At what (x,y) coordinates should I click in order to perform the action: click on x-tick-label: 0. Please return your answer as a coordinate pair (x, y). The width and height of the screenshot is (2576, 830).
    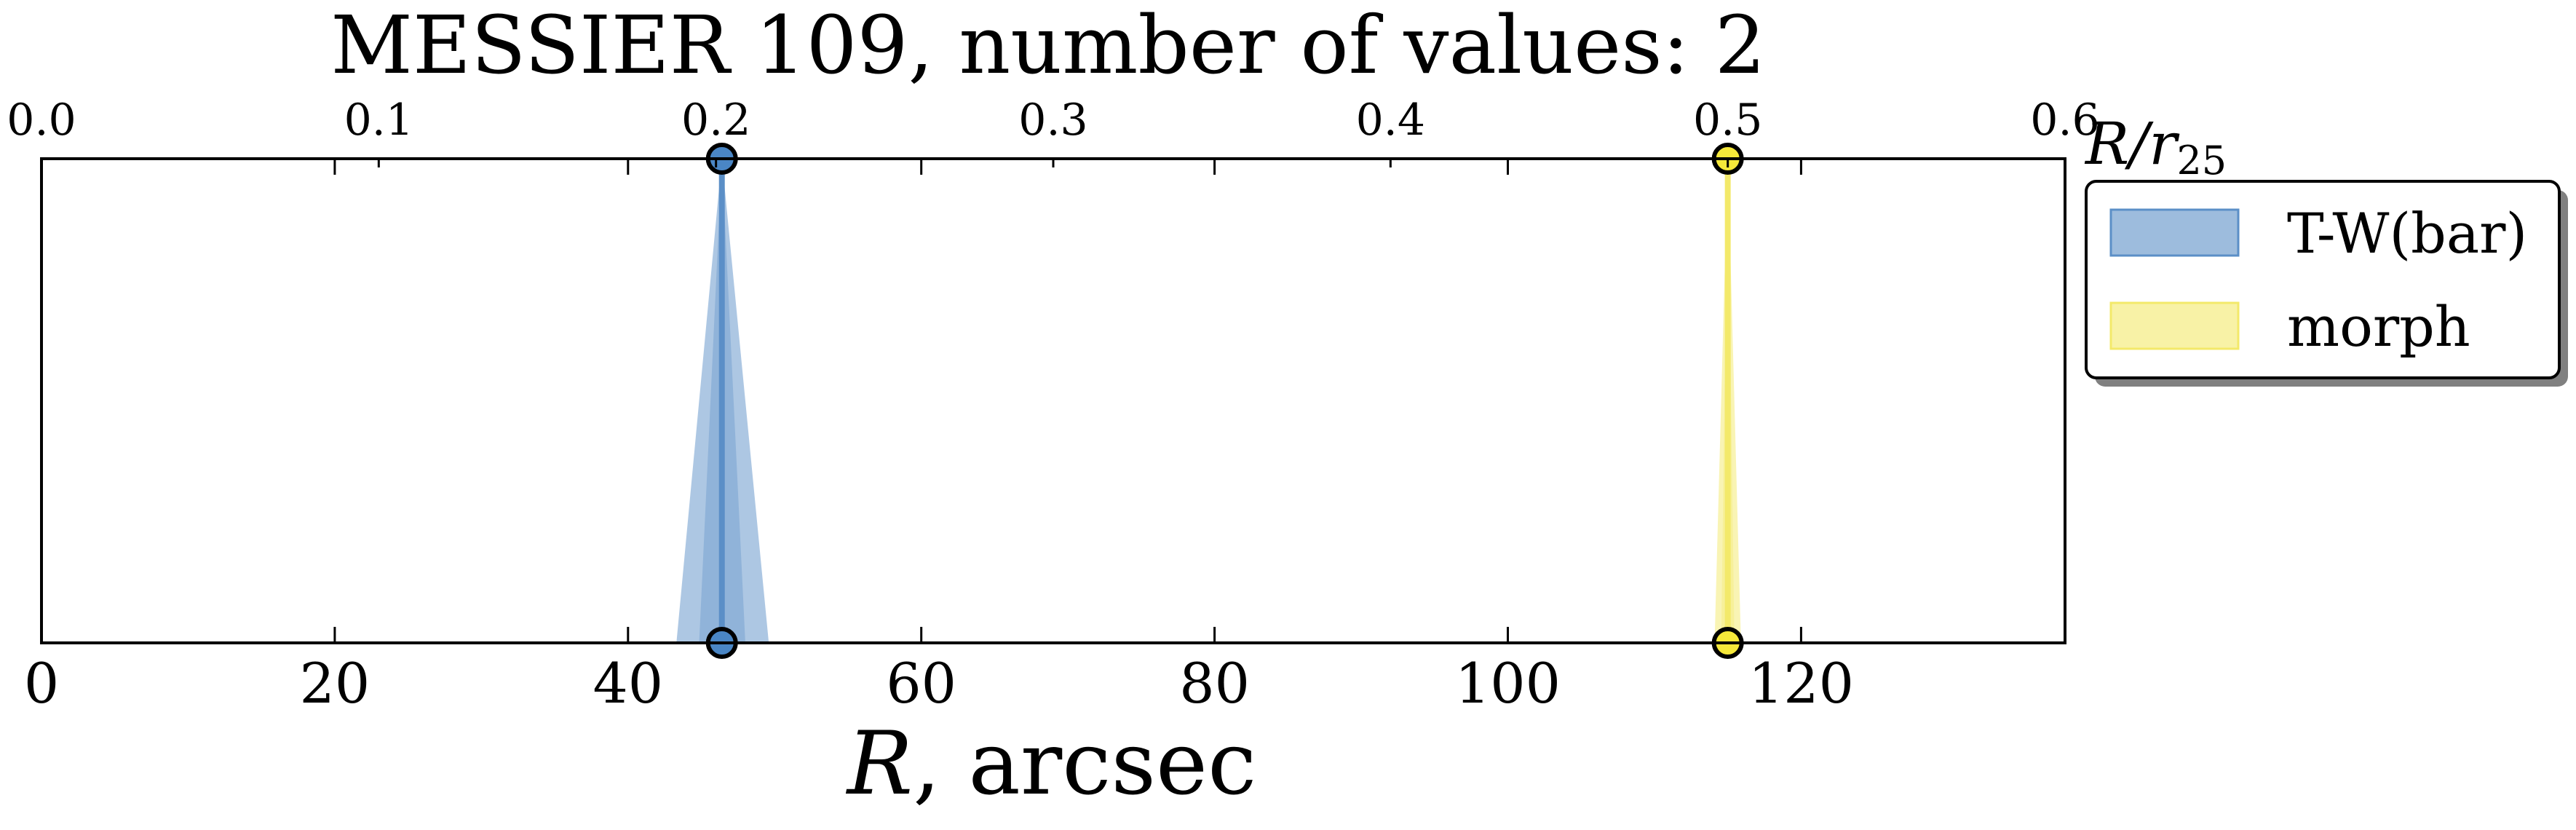
    Looking at the image, I should click on (41, 683).